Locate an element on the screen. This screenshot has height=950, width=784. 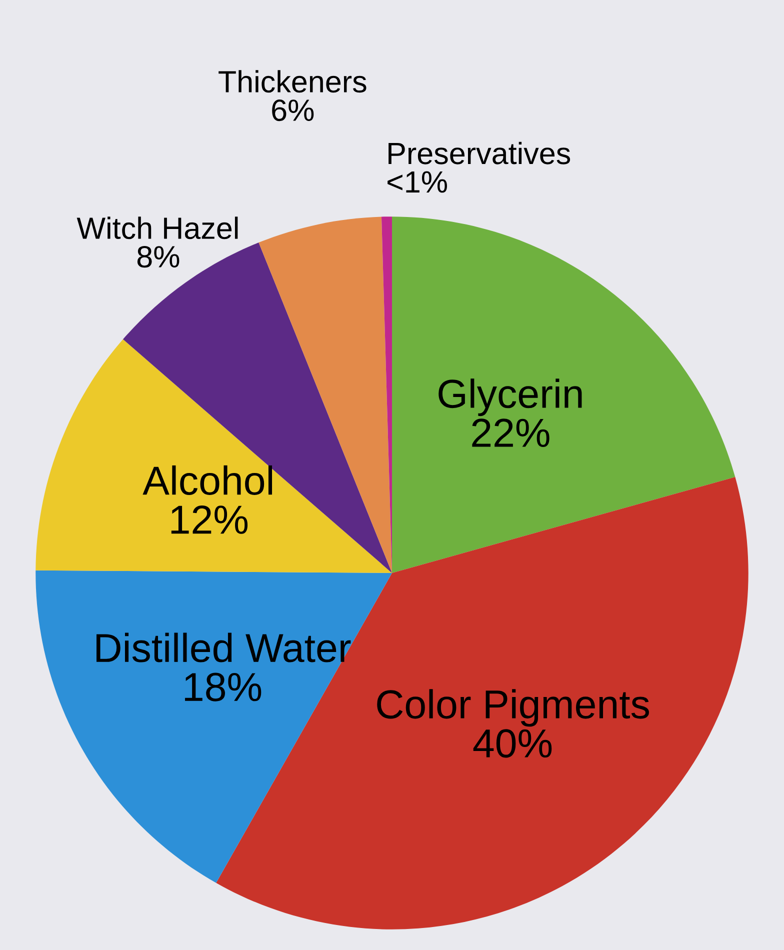
data-label: 8% is located at coordinates (158, 257).